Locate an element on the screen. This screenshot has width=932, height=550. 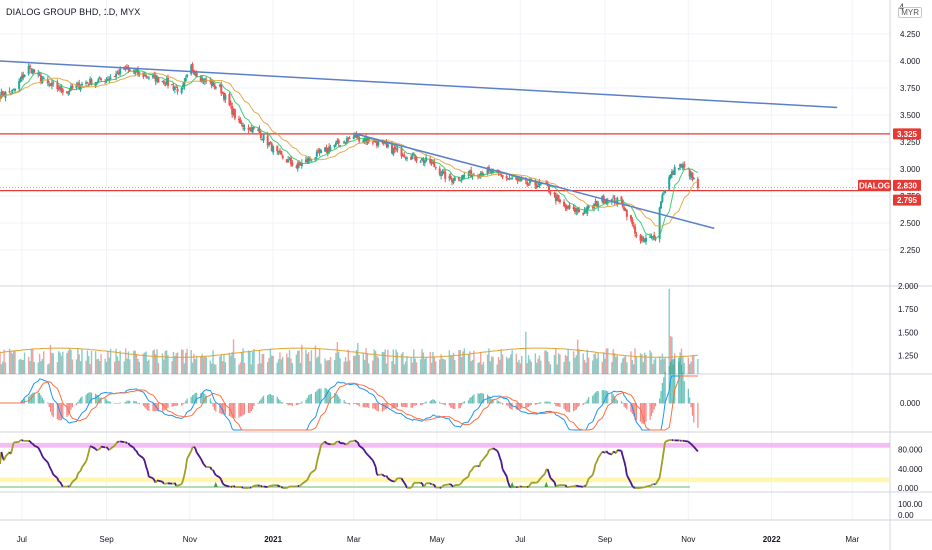
last-price-label: 2.830 is located at coordinates (907, 185).